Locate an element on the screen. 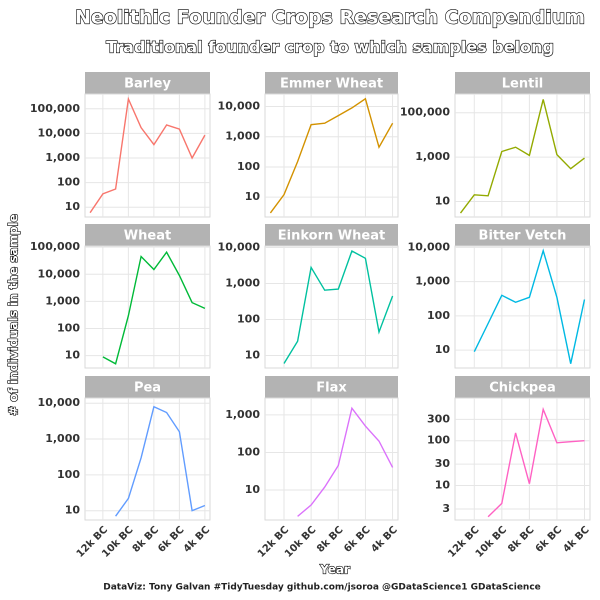 This screenshot has width=600, height=600. facet-title: Flax is located at coordinates (331, 388).